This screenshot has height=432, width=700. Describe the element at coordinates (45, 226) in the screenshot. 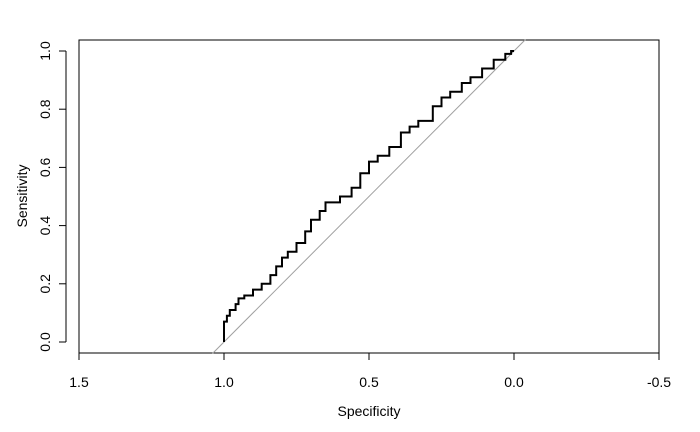

I see `y-tick-label: 0.4` at that location.